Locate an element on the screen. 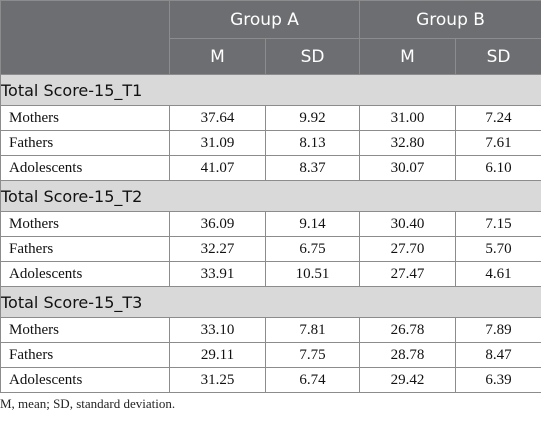 The width and height of the screenshot is (541, 421). section-row: Total Score-15_T2 is located at coordinates (270, 196).